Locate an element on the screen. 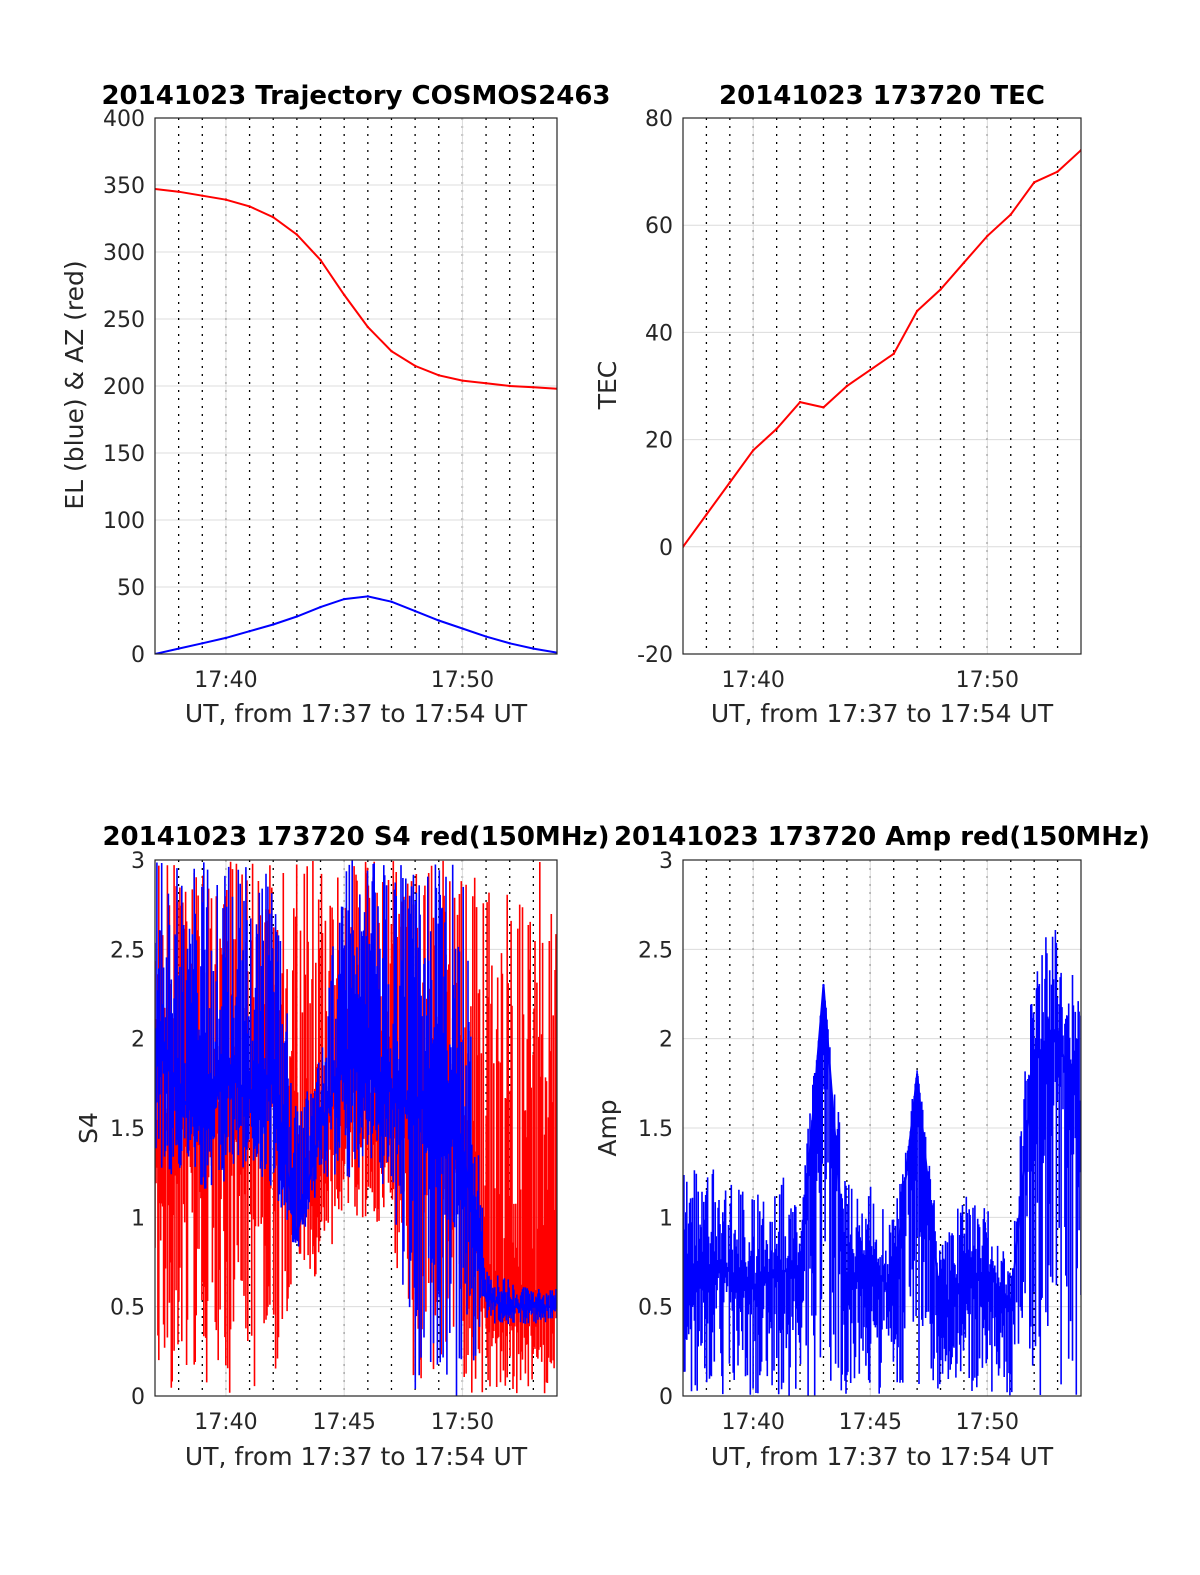  chart-title: 20141023 173720 TEC is located at coordinates (882, 96).